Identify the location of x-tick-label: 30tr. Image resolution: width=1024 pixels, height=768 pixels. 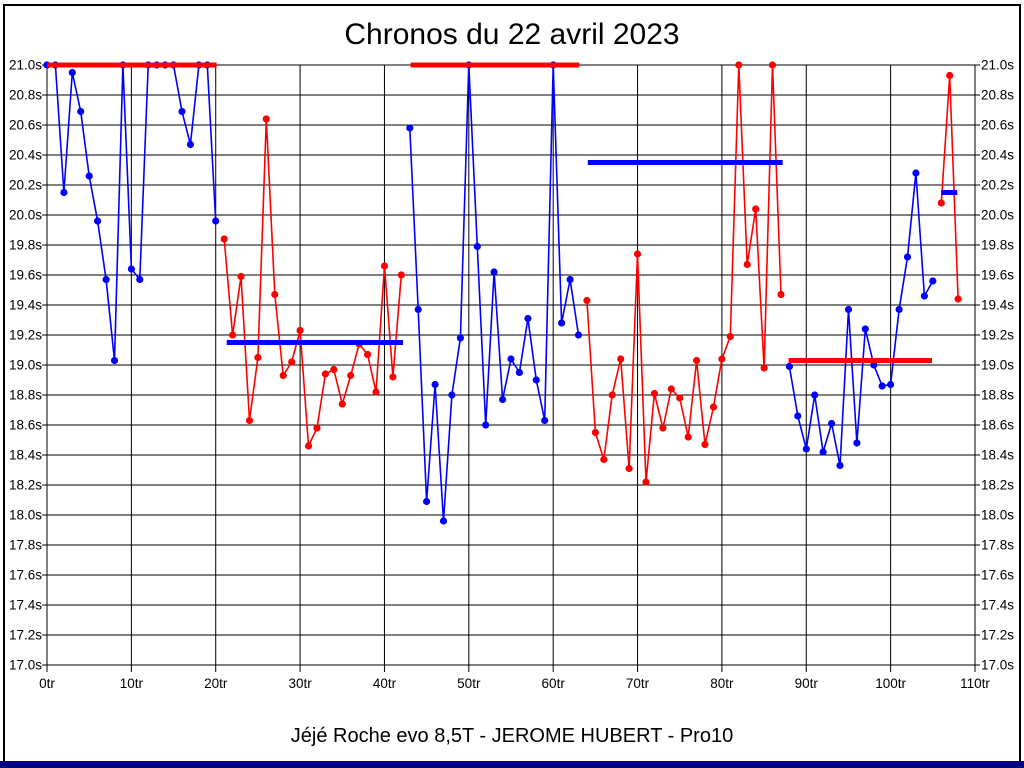
(300, 683).